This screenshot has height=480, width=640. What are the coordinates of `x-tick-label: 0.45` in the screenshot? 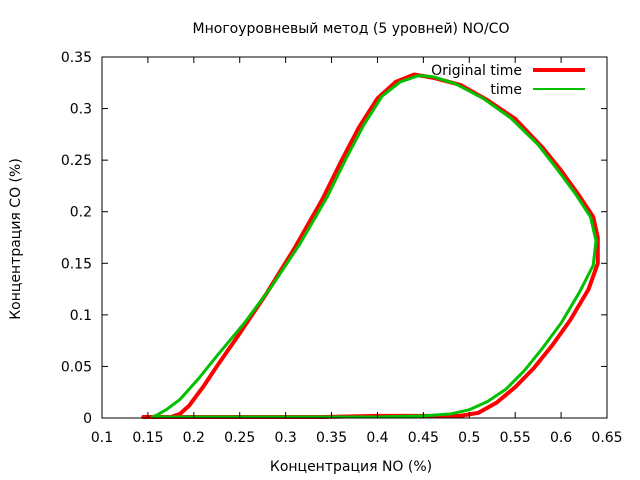 It's located at (423, 438).